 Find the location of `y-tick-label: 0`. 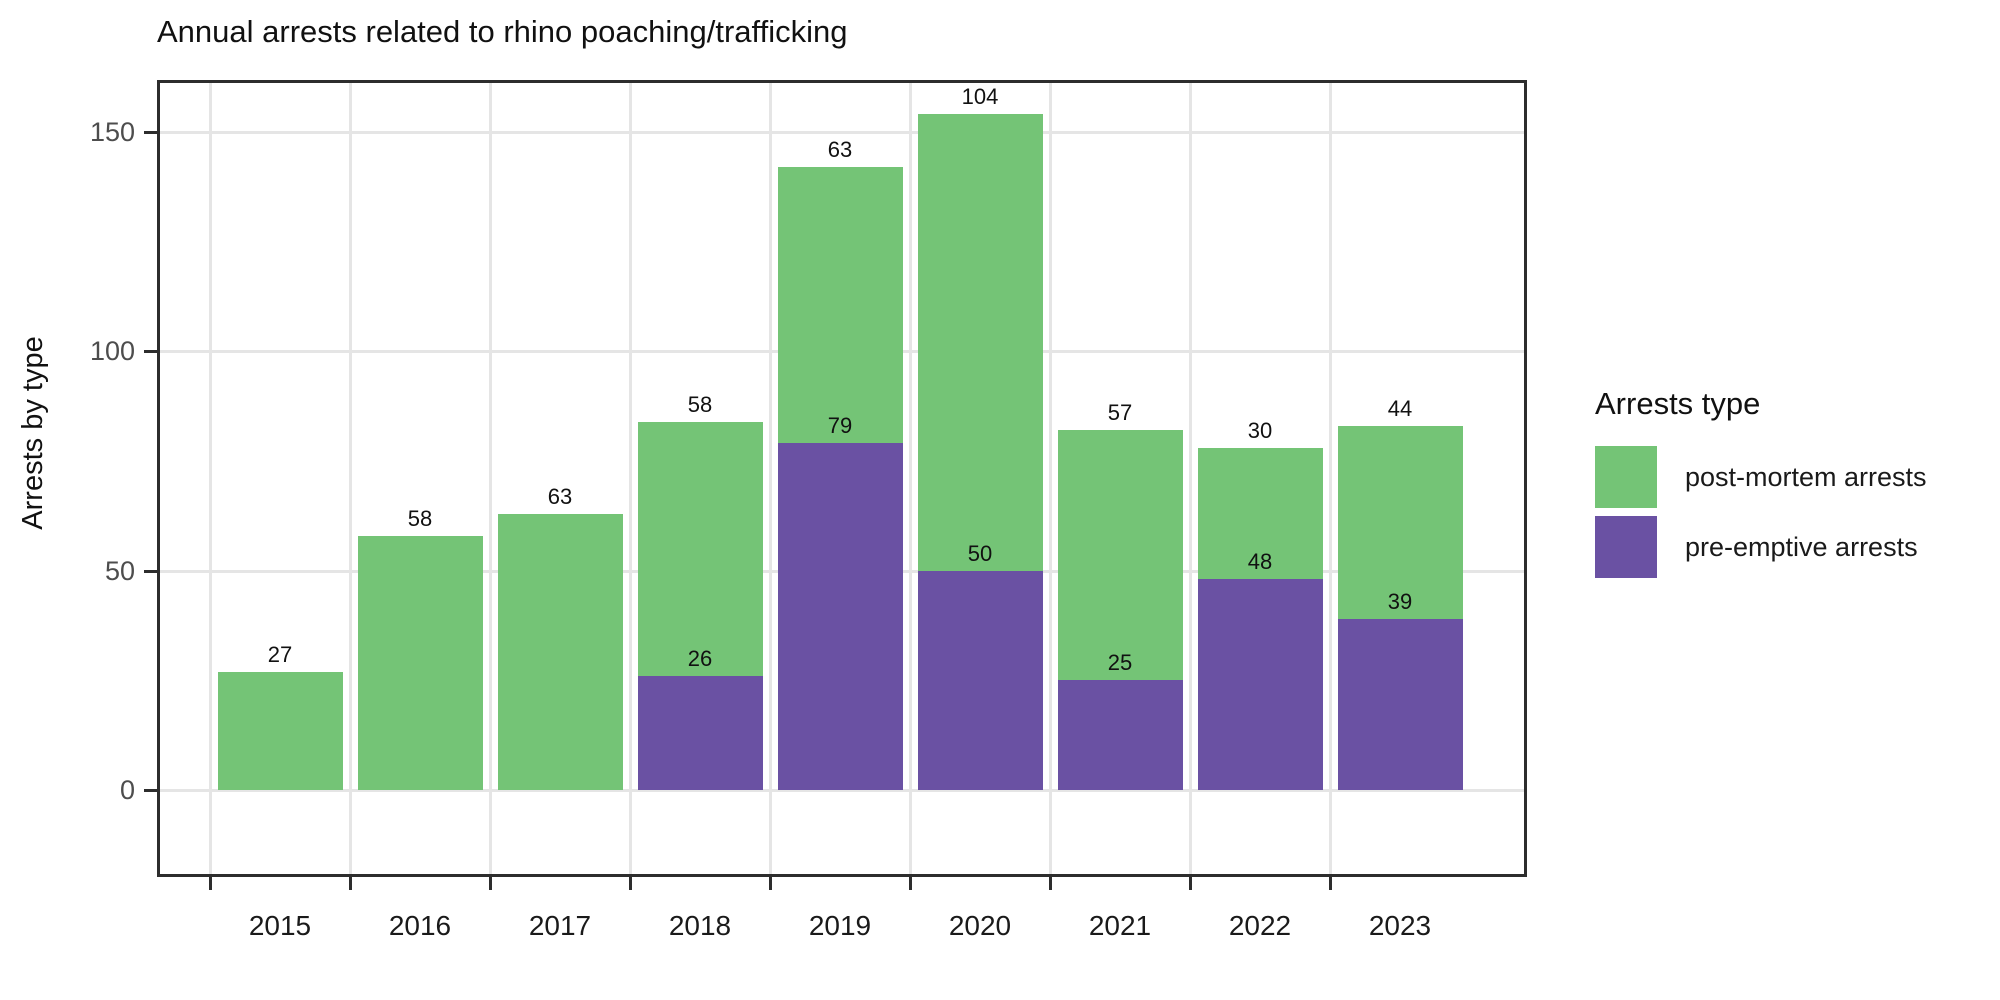

y-tick-label: 0 is located at coordinates (127, 790).